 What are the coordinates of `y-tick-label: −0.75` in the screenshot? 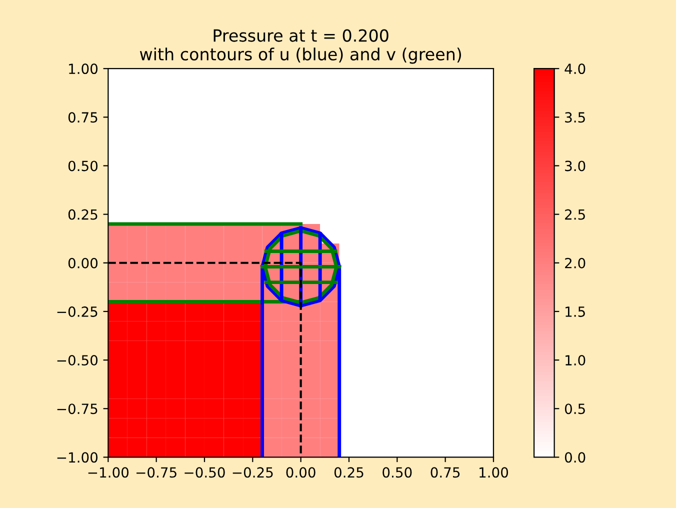 It's located at (77, 409).